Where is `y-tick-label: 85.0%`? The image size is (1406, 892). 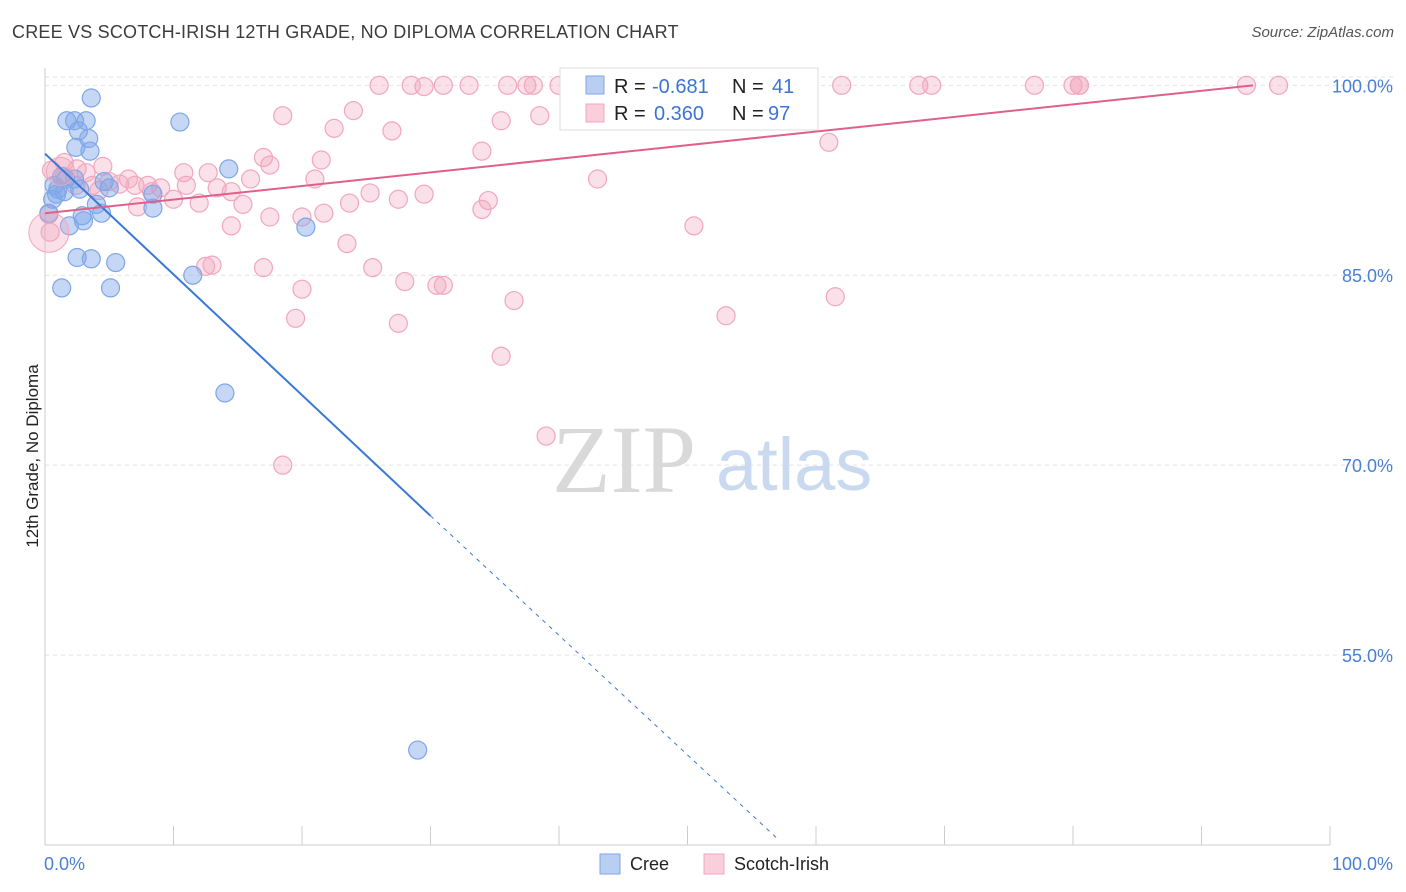 y-tick-label: 85.0% is located at coordinates (1367, 276).